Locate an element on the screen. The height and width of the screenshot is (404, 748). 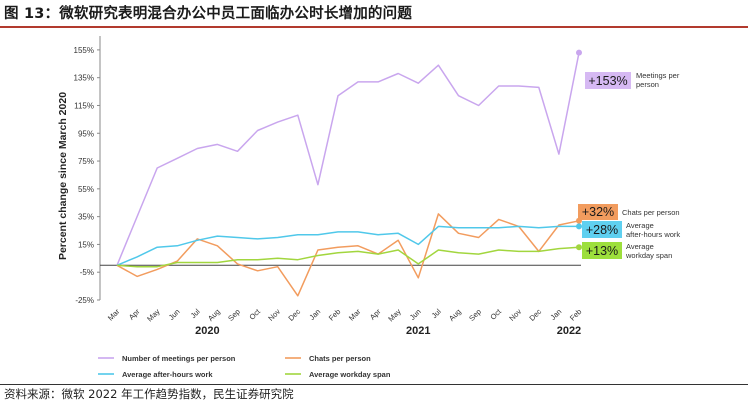
end-note-text: after-hours work is located at coordinates (653, 234).